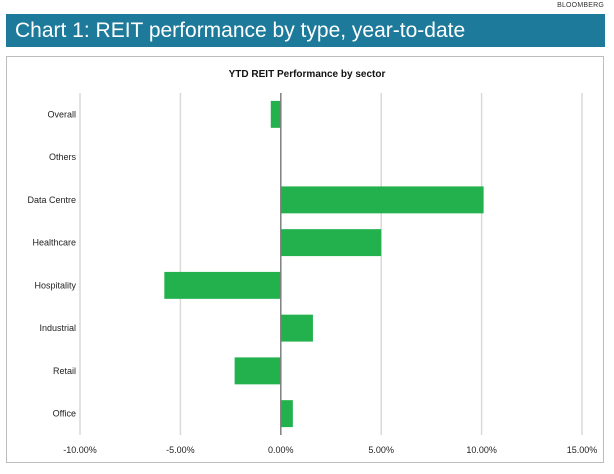 The image size is (614, 474). I want to click on category-label: Overall, so click(61, 114).